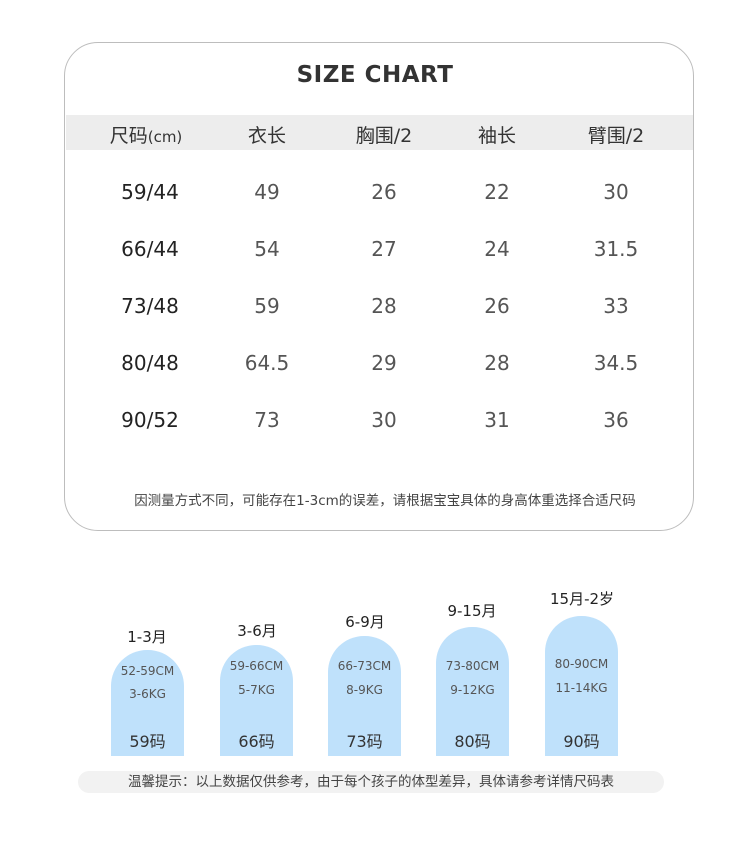  What do you see at coordinates (256, 666) in the screenshot?
I see `bar2-height: 59-66CM` at bounding box center [256, 666].